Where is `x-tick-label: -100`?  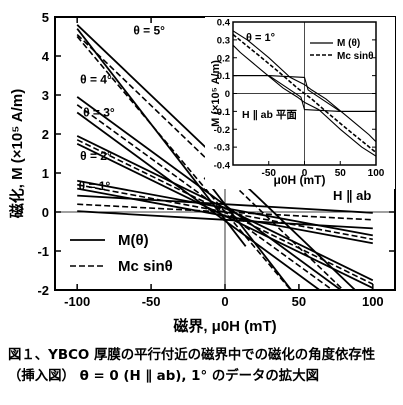
x-tick-label: -100 is located at coordinates (77, 301).